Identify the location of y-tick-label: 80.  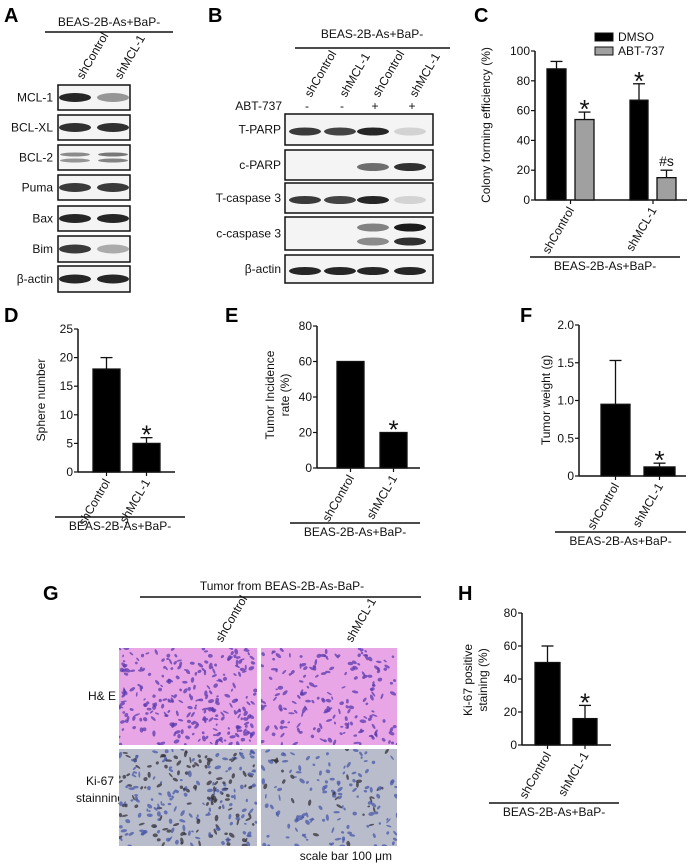
(306, 326).